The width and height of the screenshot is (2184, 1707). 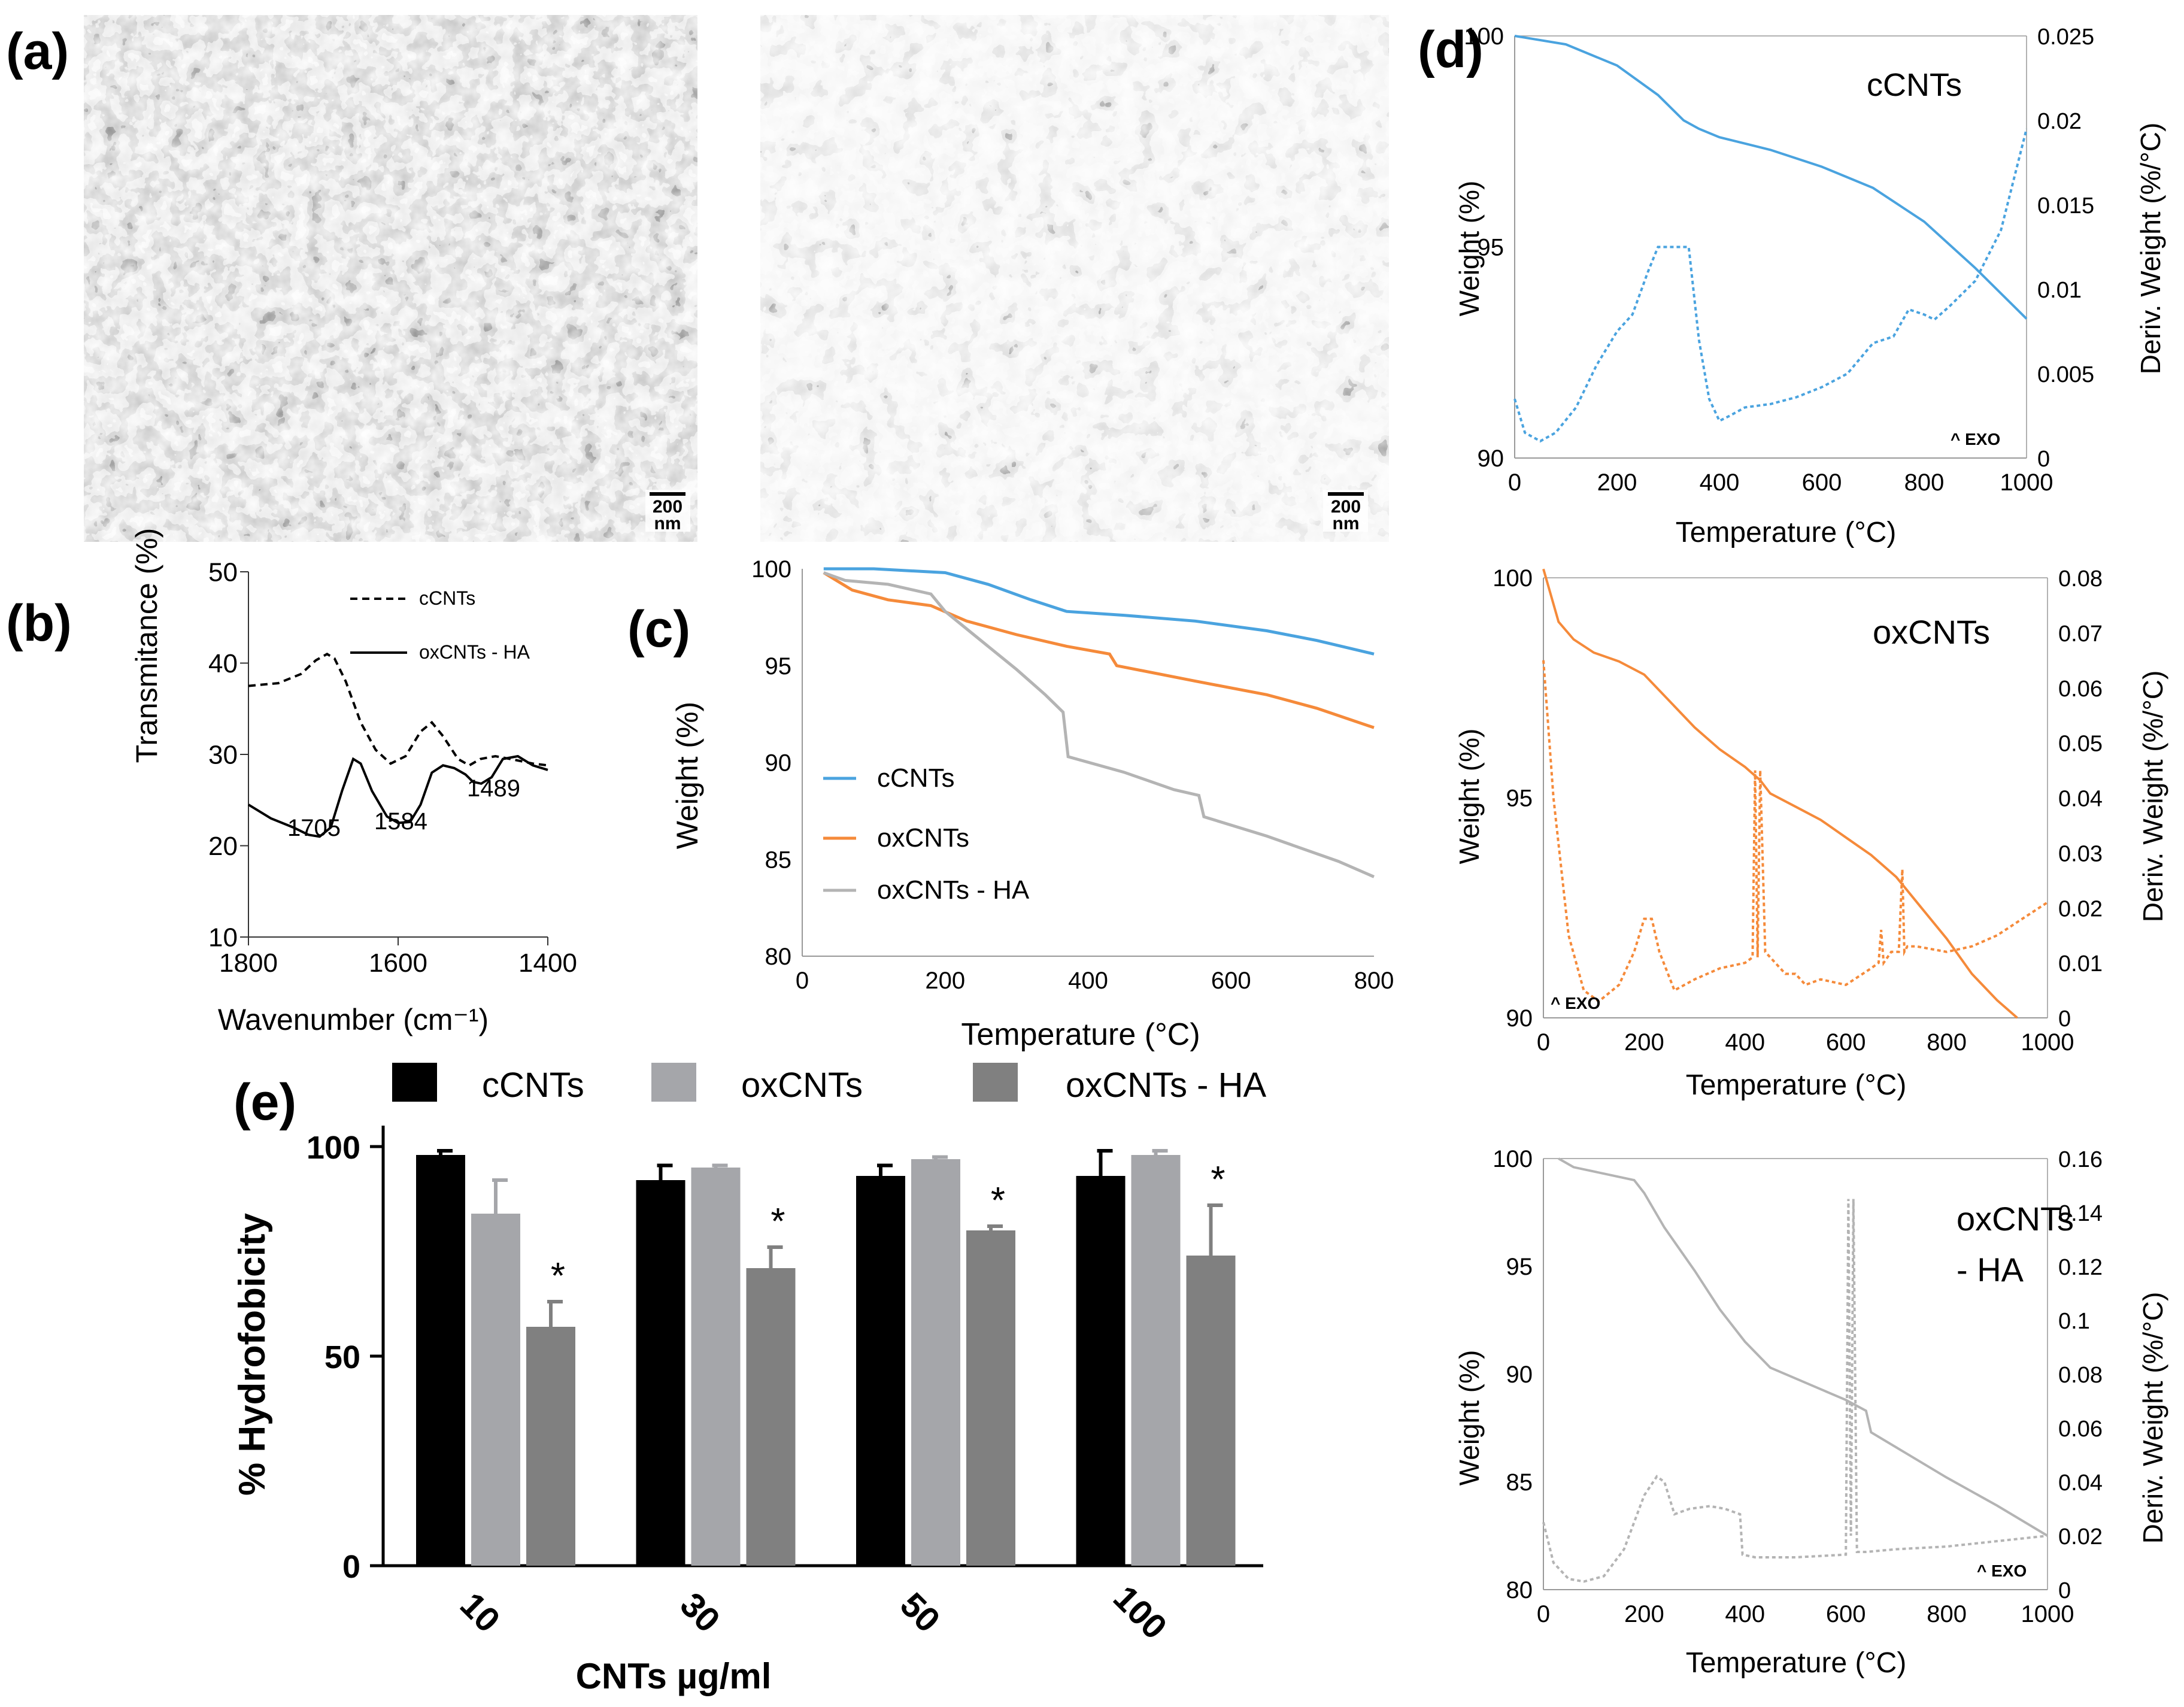 What do you see at coordinates (826, 1398) in the screenshot?
I see `chart-e-bars: * 10 * 30 * 50 * 100` at bounding box center [826, 1398].